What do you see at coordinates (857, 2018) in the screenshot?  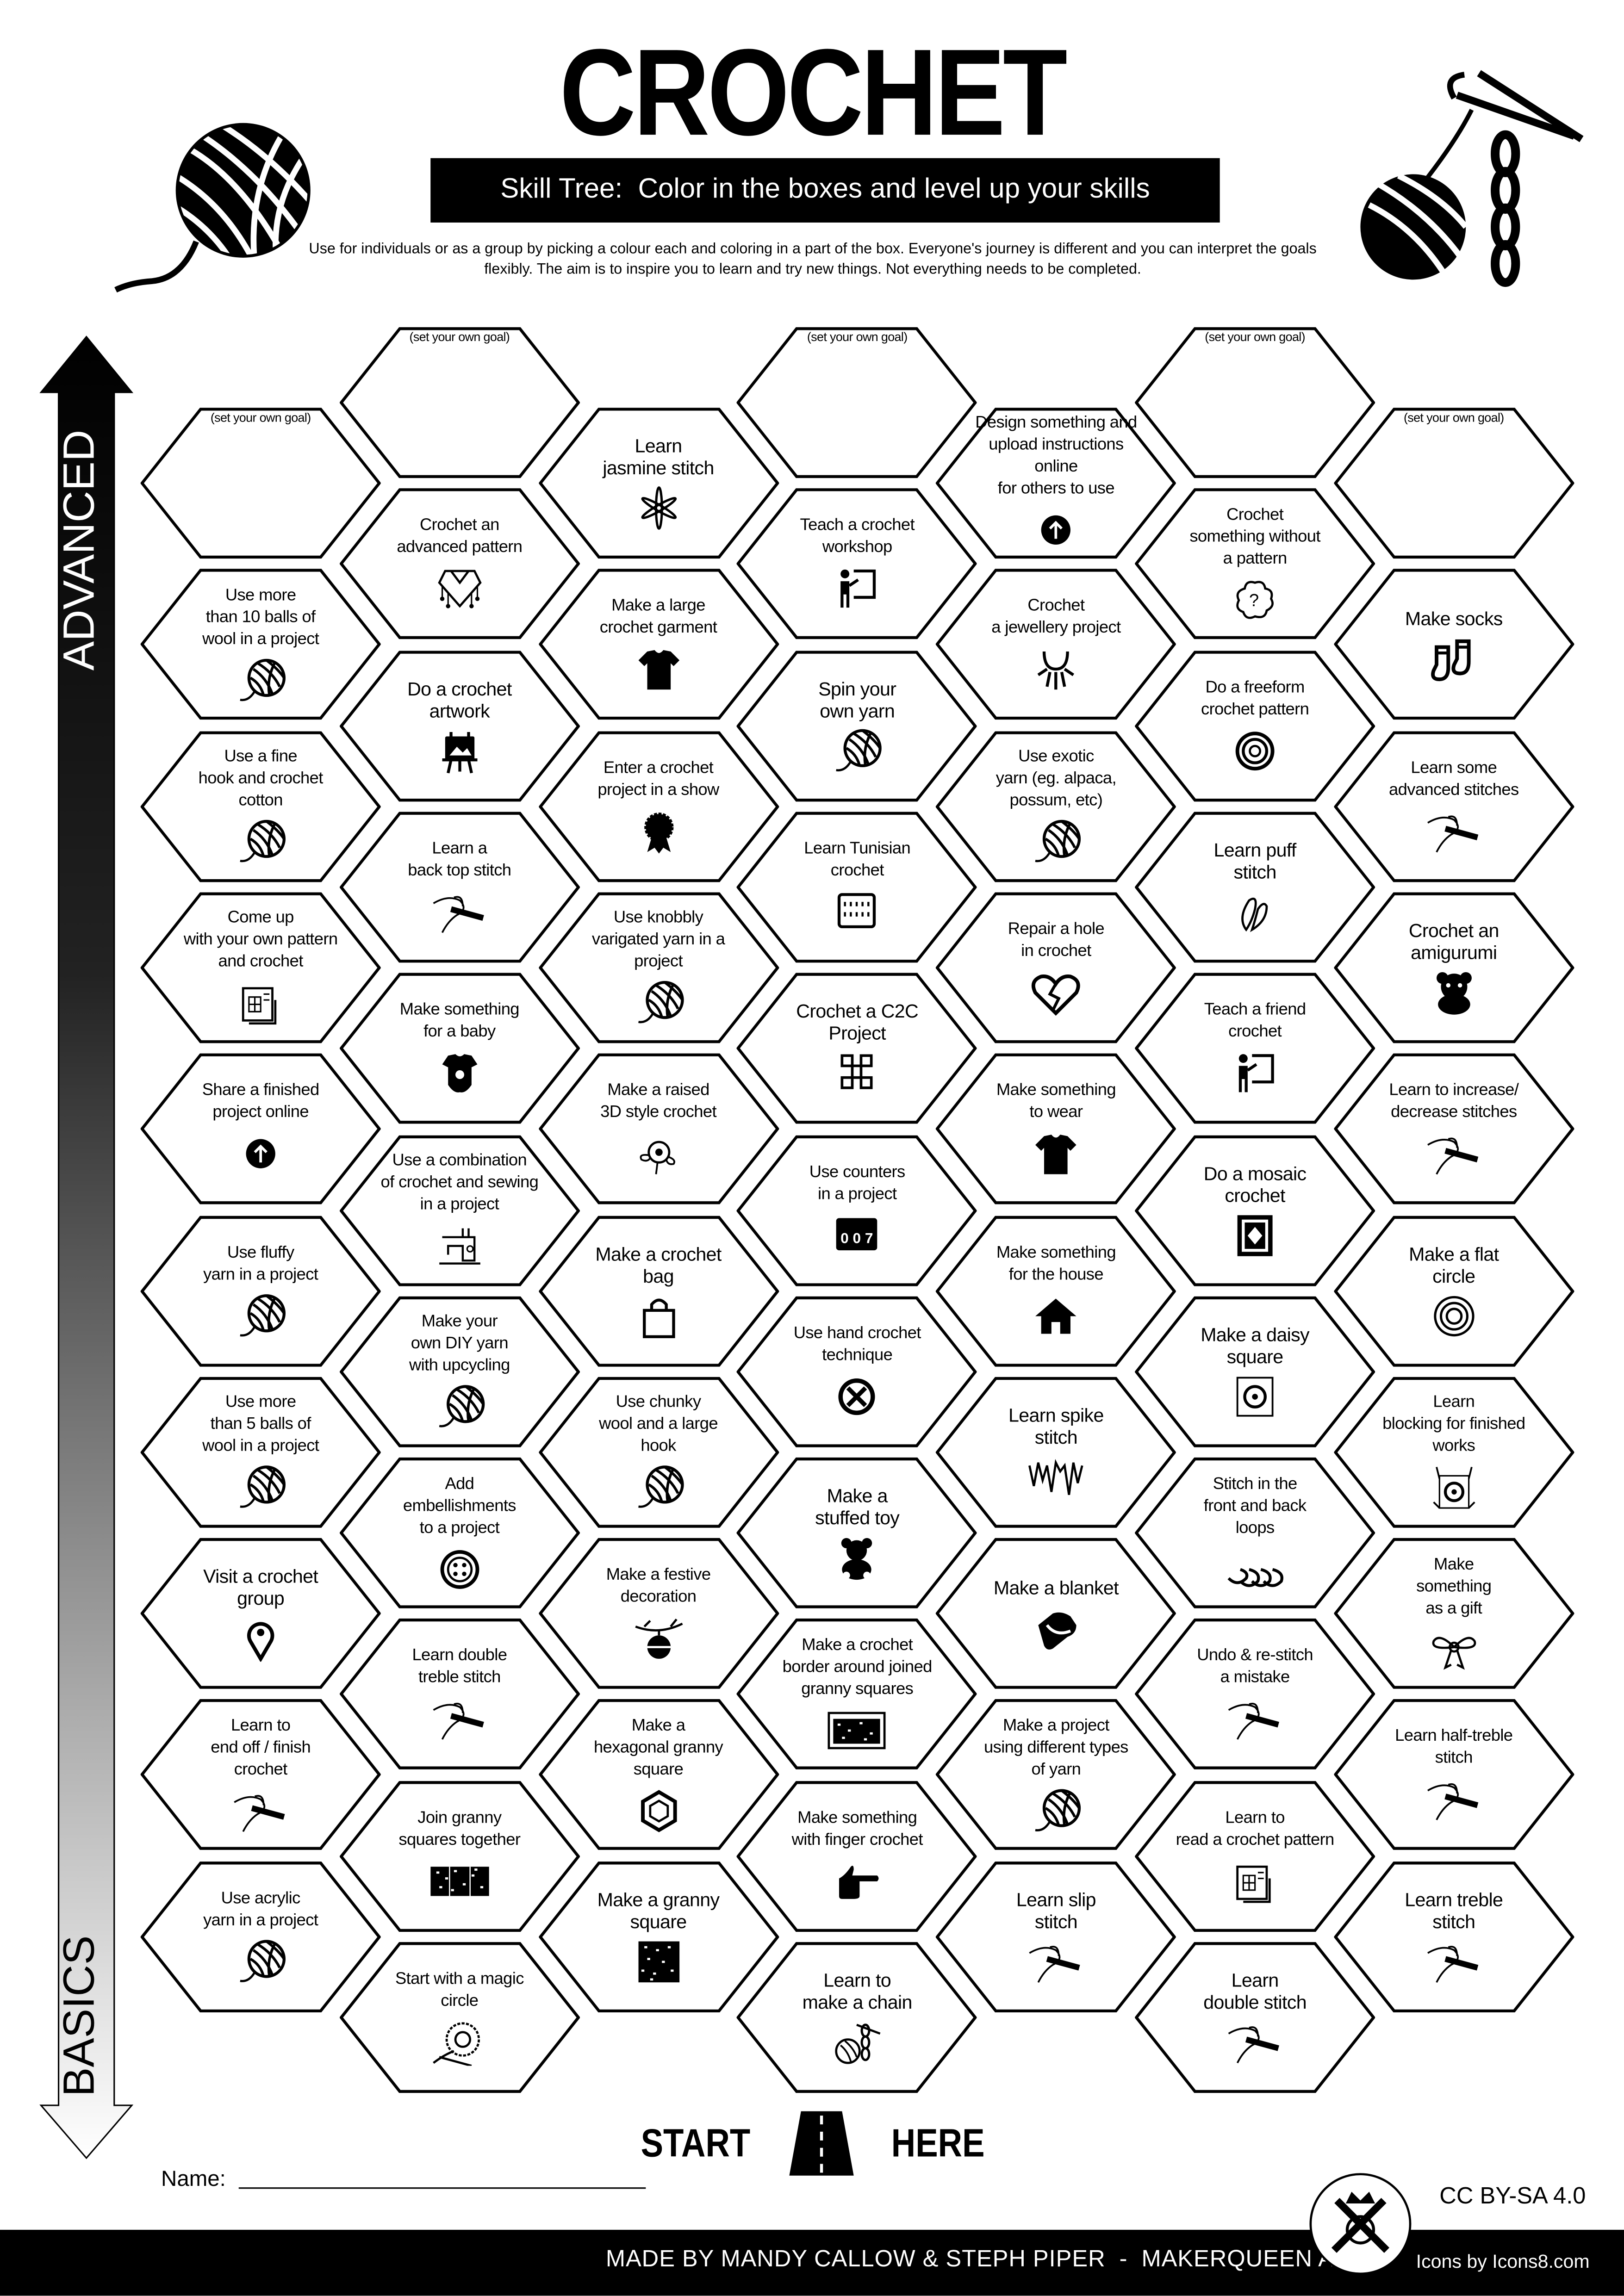 I see `skill-hexagon: Learn to make a chain` at bounding box center [857, 2018].